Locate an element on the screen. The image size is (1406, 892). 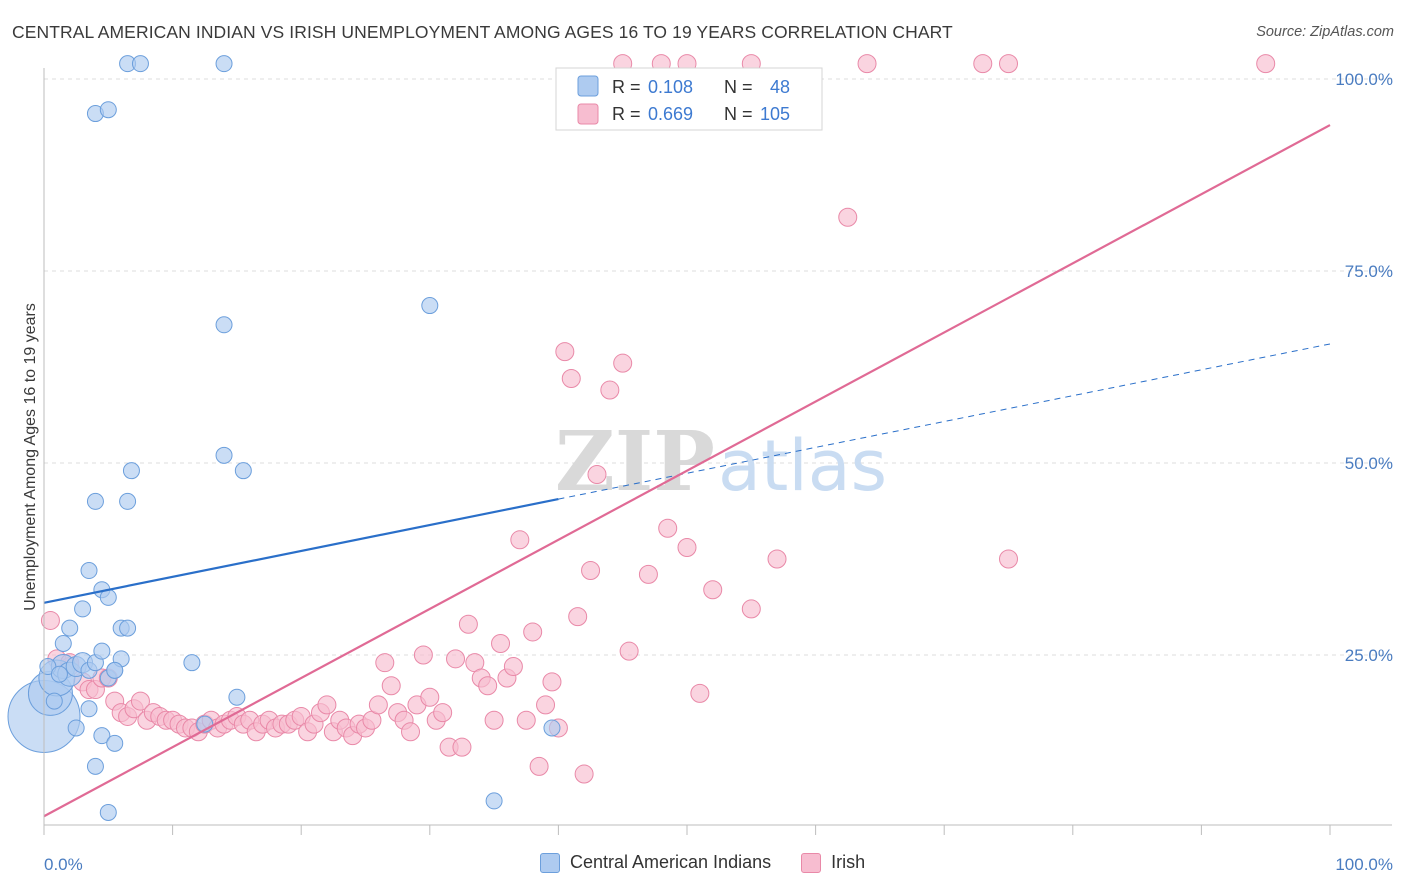
legend-n-label-1: N = is located at coordinates (738, 87).